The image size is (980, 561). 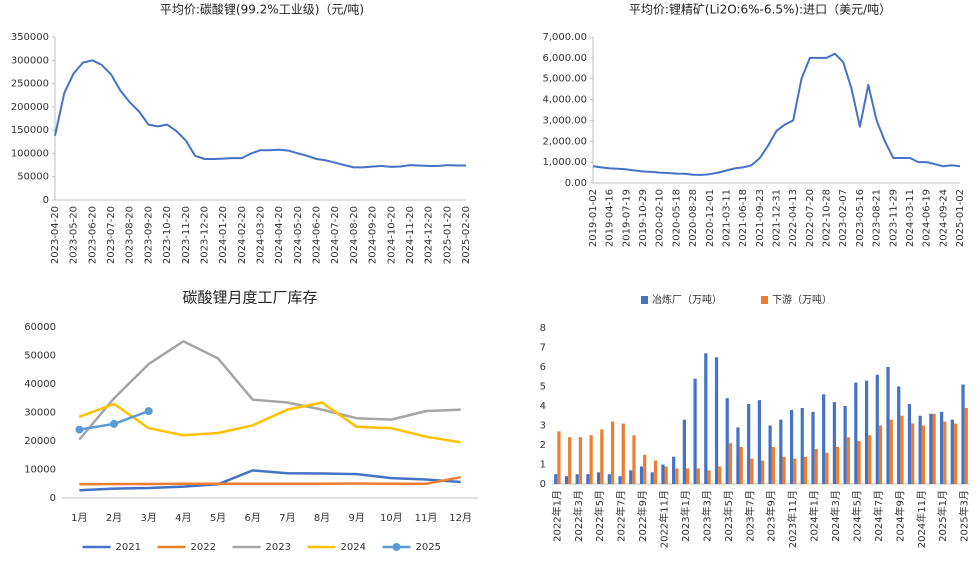 What do you see at coordinates (793, 218) in the screenshot?
I see `x-tick-label: 2022-04-13` at bounding box center [793, 218].